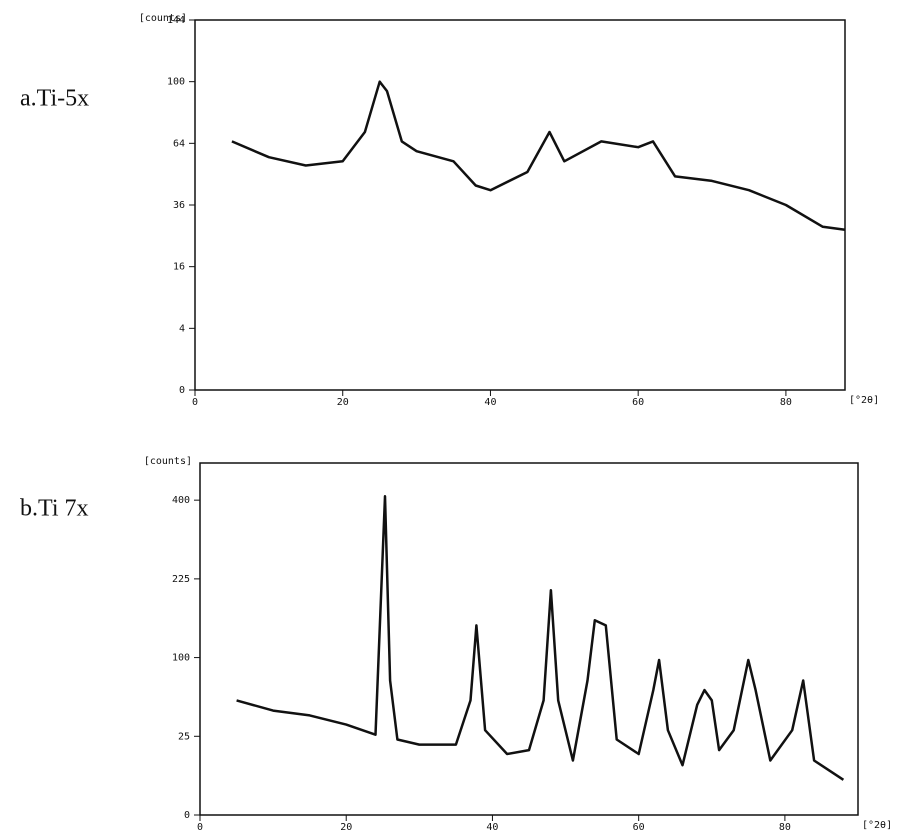 The image size is (904, 837). What do you see at coordinates (176, 20) in the screenshot?
I see `y-tick-label: 144` at bounding box center [176, 20].